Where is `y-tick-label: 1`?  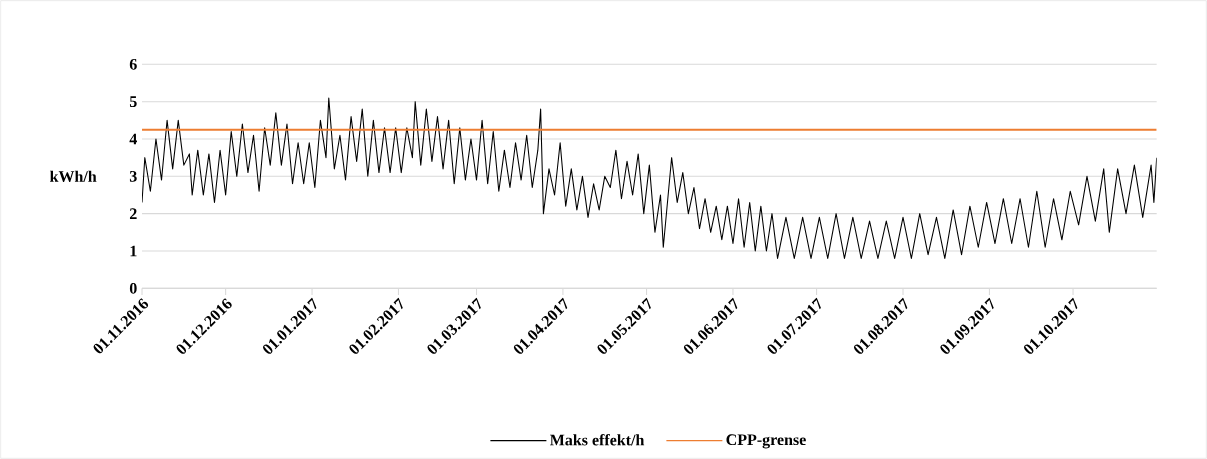 y-tick-label: 1 is located at coordinates (133, 251).